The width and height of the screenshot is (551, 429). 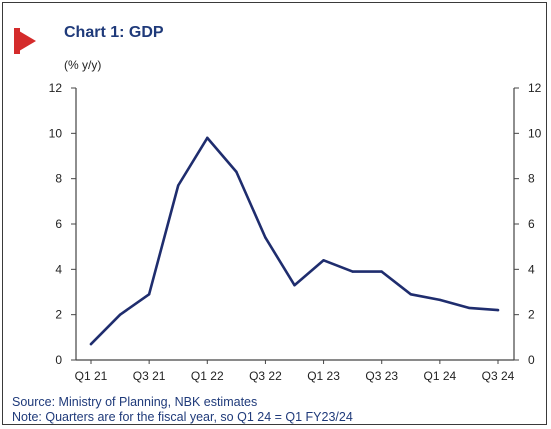 What do you see at coordinates (531, 269) in the screenshot?
I see `y-tick-label-right: 4` at bounding box center [531, 269].